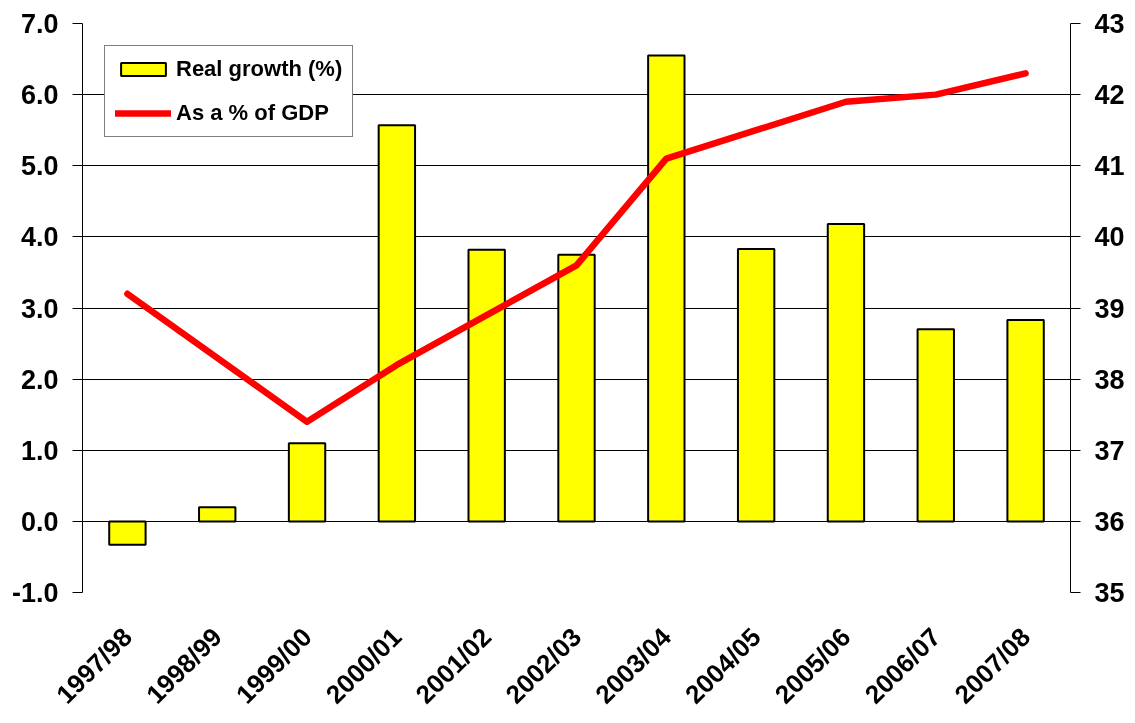  What do you see at coordinates (35, 593) in the screenshot?
I see `y-tick-label: -1.0` at bounding box center [35, 593].